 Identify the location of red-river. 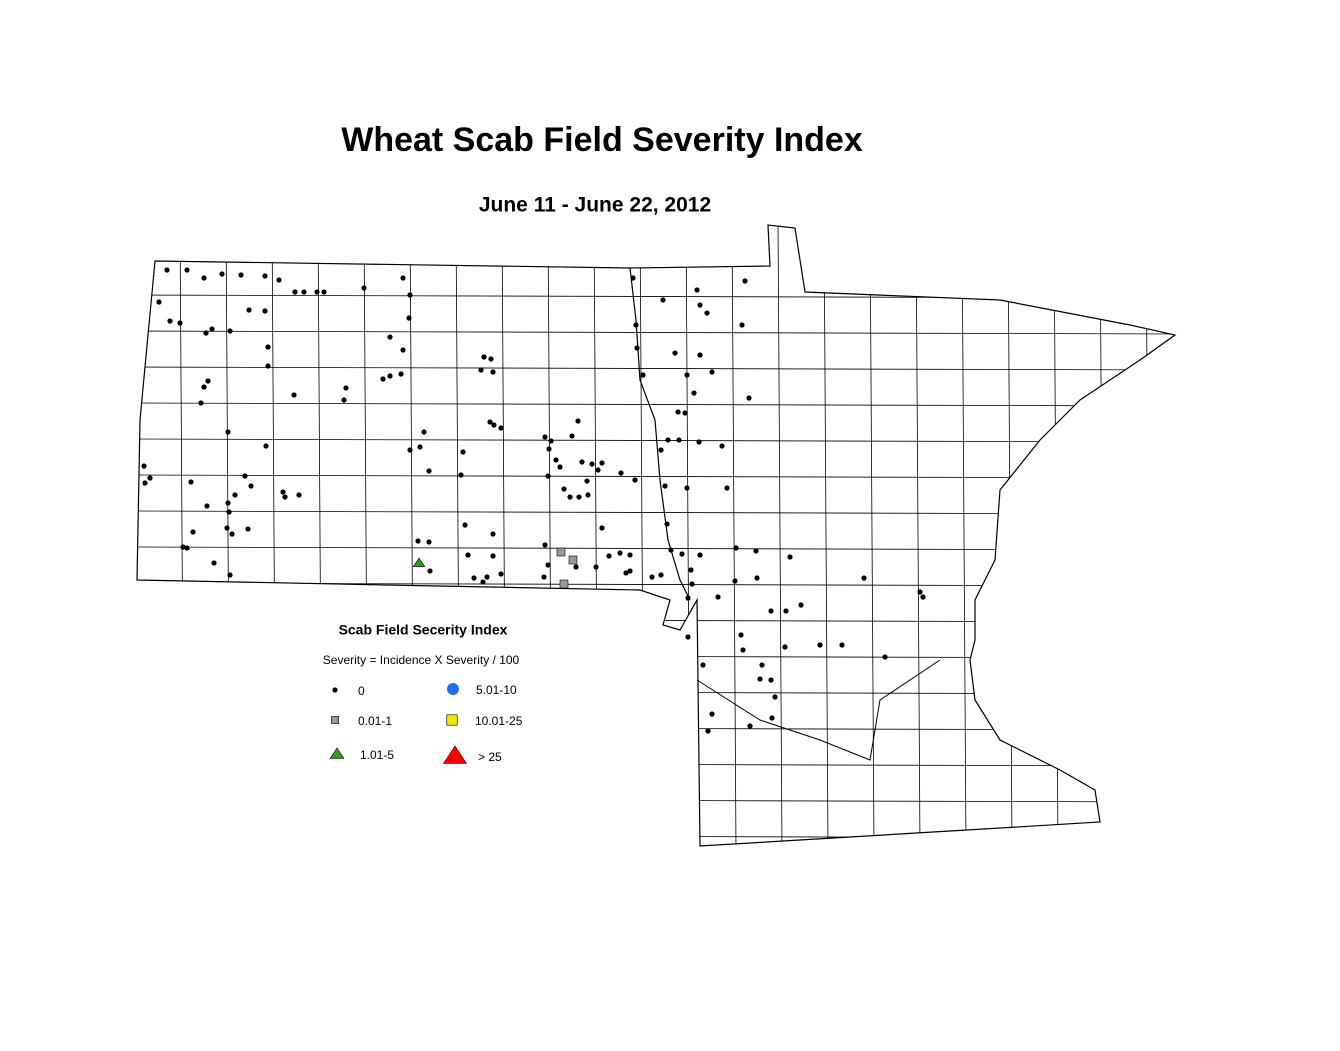
(660, 434).